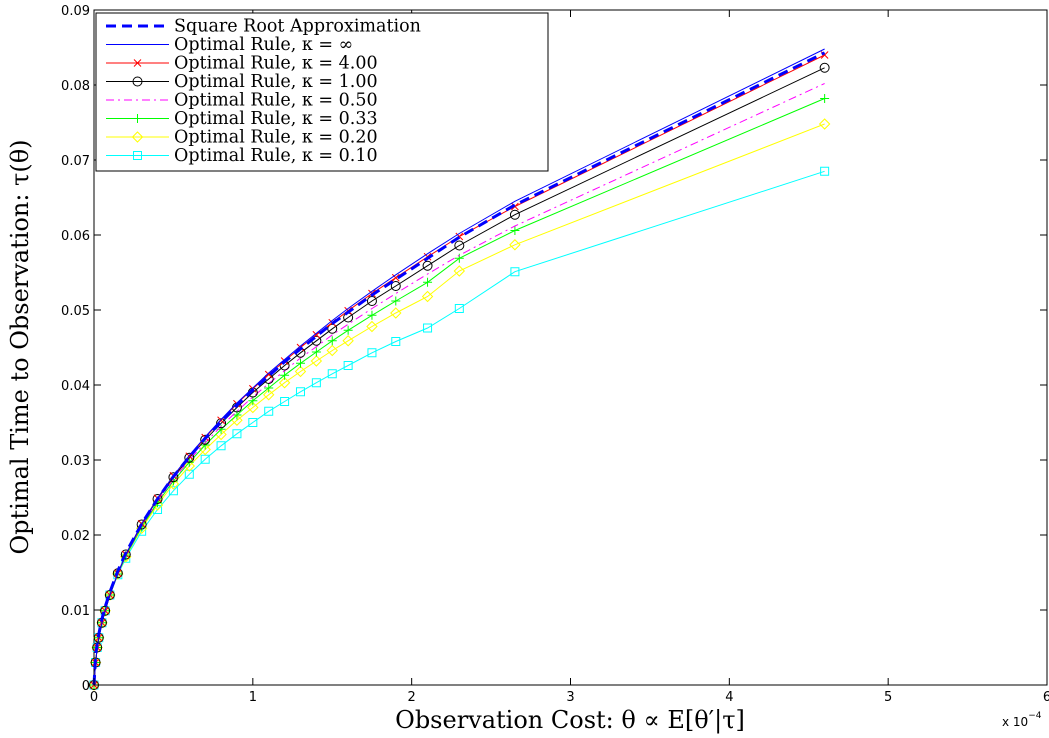  I want to click on x-tick-label: 1, so click(253, 697).